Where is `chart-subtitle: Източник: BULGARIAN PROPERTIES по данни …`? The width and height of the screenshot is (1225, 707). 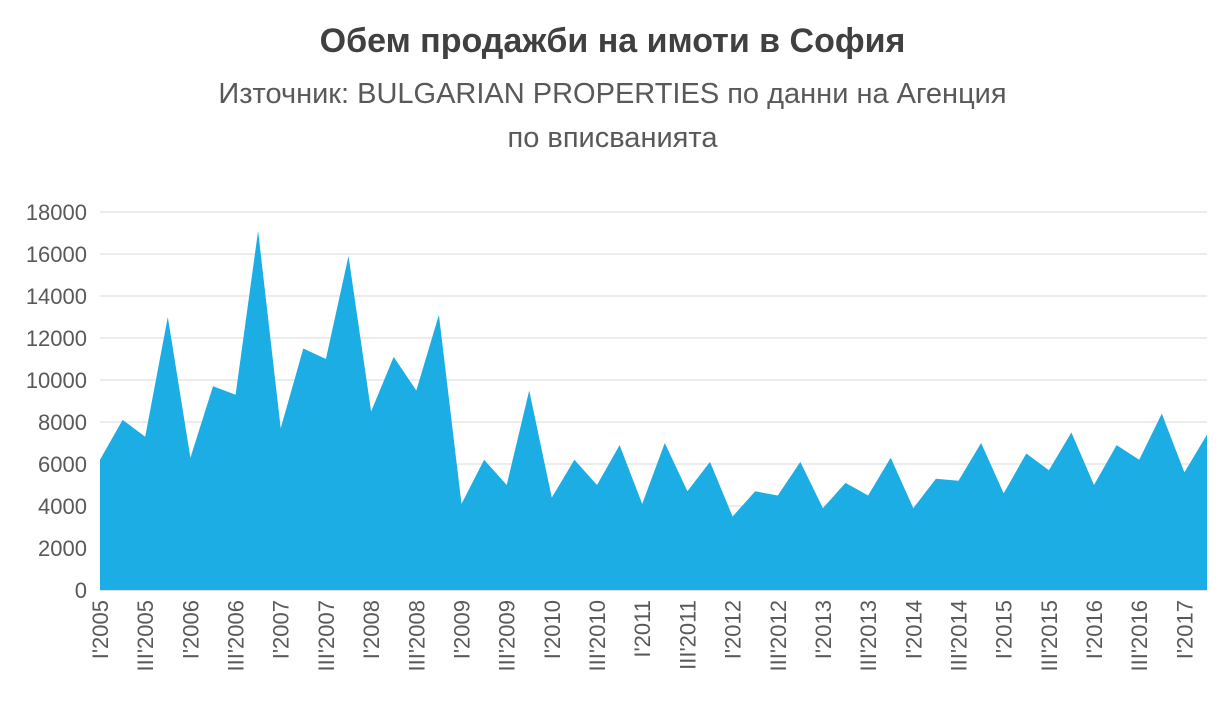
chart-subtitle: Източник: BULGARIAN PROPERTIES по данни … is located at coordinates (612, 116).